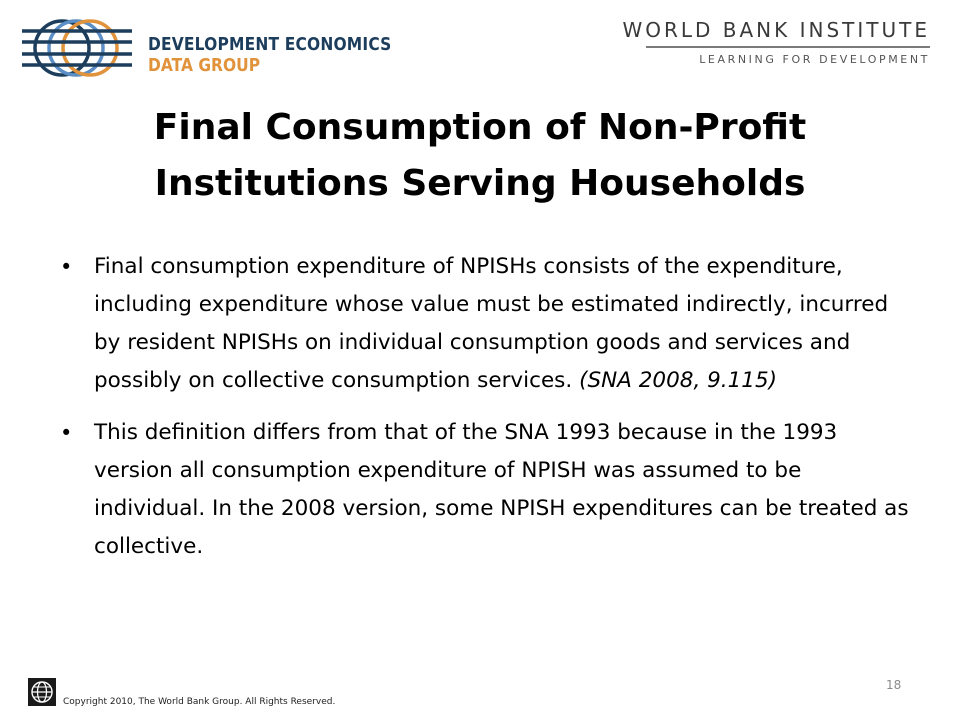 The image size is (960, 720). Describe the element at coordinates (814, 59) in the screenshot. I see `wbi-tagline: LEARNING FOR DEVELOPMENT` at that location.